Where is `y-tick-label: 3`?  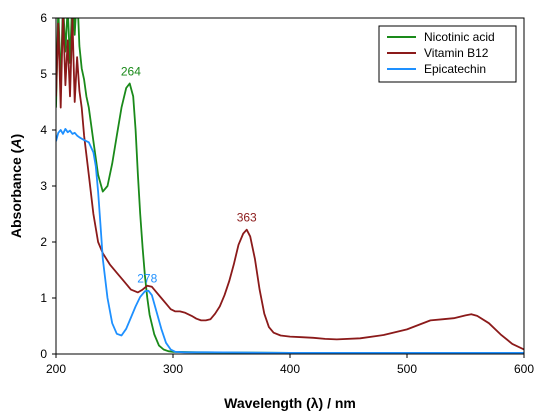 y-tick-label: 3 is located at coordinates (43, 186).